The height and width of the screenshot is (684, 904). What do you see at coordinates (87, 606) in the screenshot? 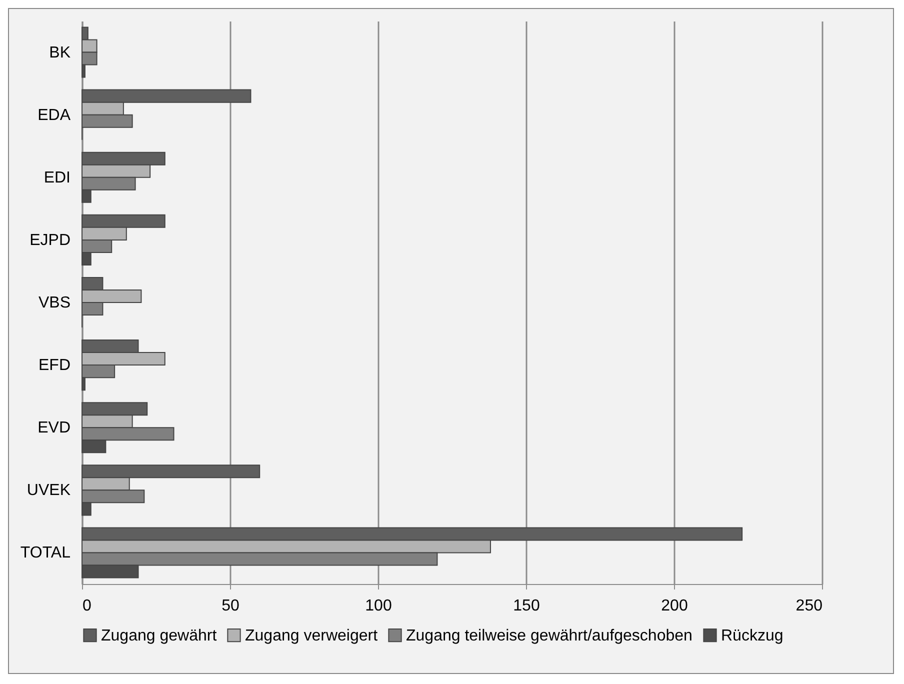
I see `x-tick-label: 0` at bounding box center [87, 606].